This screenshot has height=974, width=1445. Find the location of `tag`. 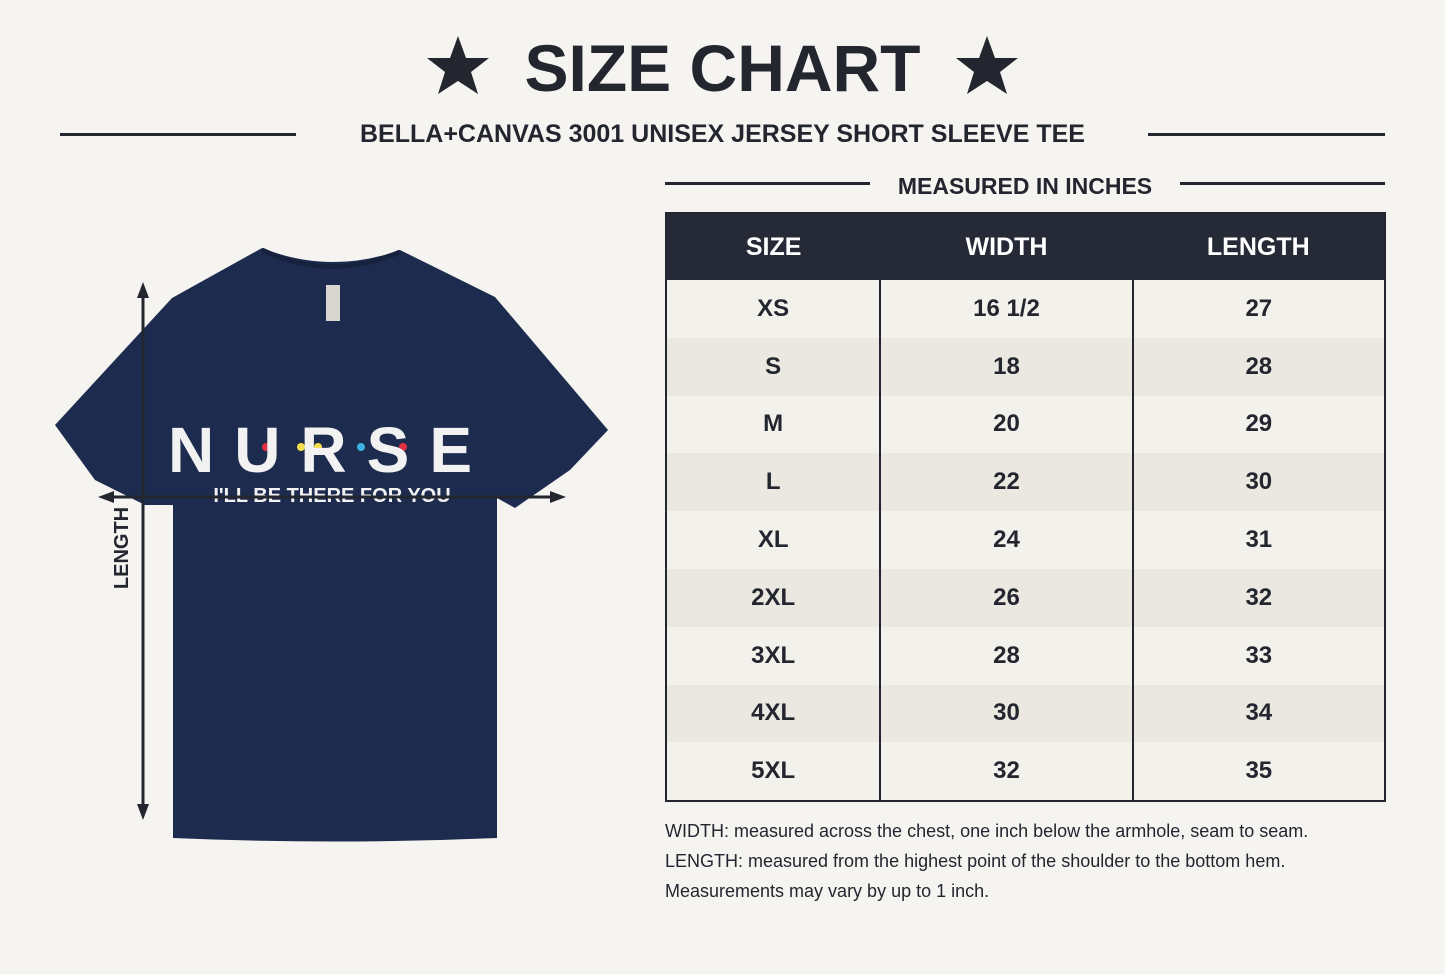

tag is located at coordinates (333, 303).